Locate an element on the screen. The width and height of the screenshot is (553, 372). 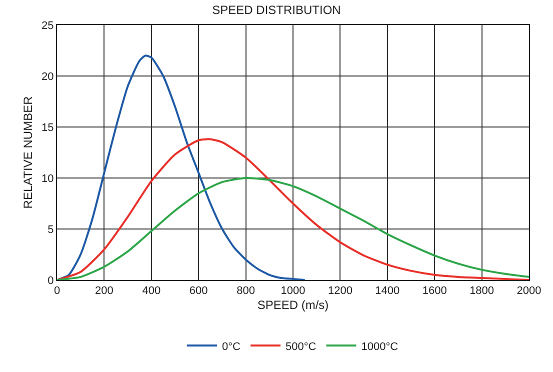
x-tick-label: 200 is located at coordinates (104, 291).